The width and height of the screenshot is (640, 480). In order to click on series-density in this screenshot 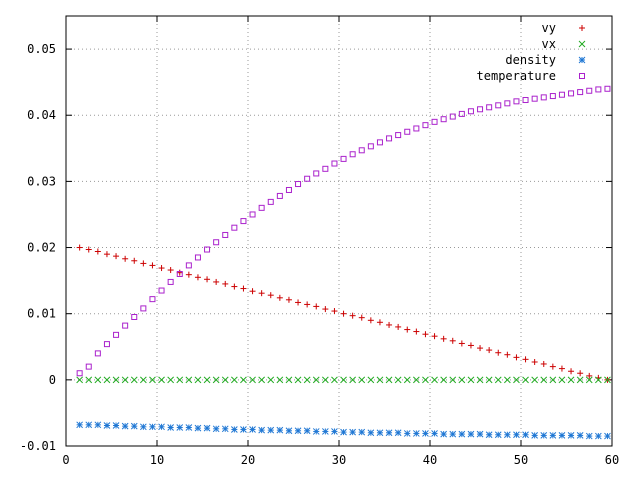, I will do `click(343, 430)`.